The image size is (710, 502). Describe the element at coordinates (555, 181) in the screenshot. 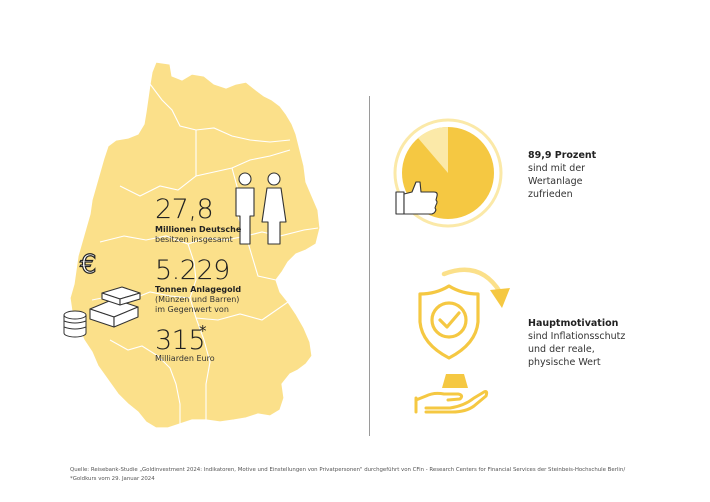

I see `satisfaction-line2: Wertanlage` at that location.